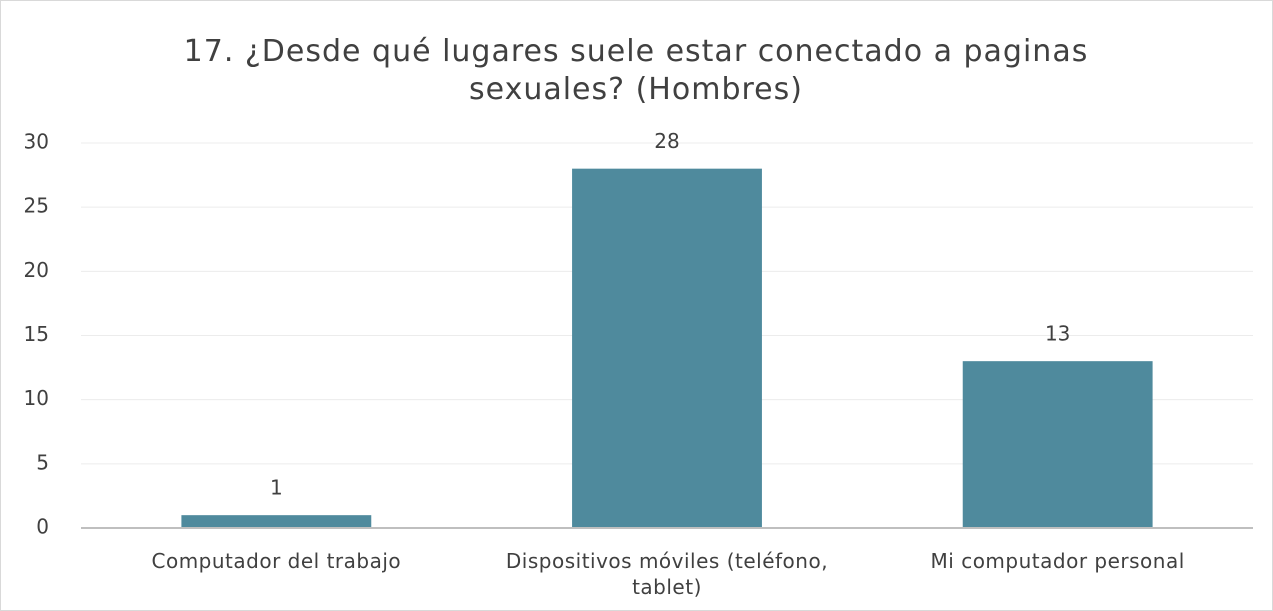 The image size is (1273, 611). Describe the element at coordinates (36, 206) in the screenshot. I see `y-tick-label: 25` at that location.